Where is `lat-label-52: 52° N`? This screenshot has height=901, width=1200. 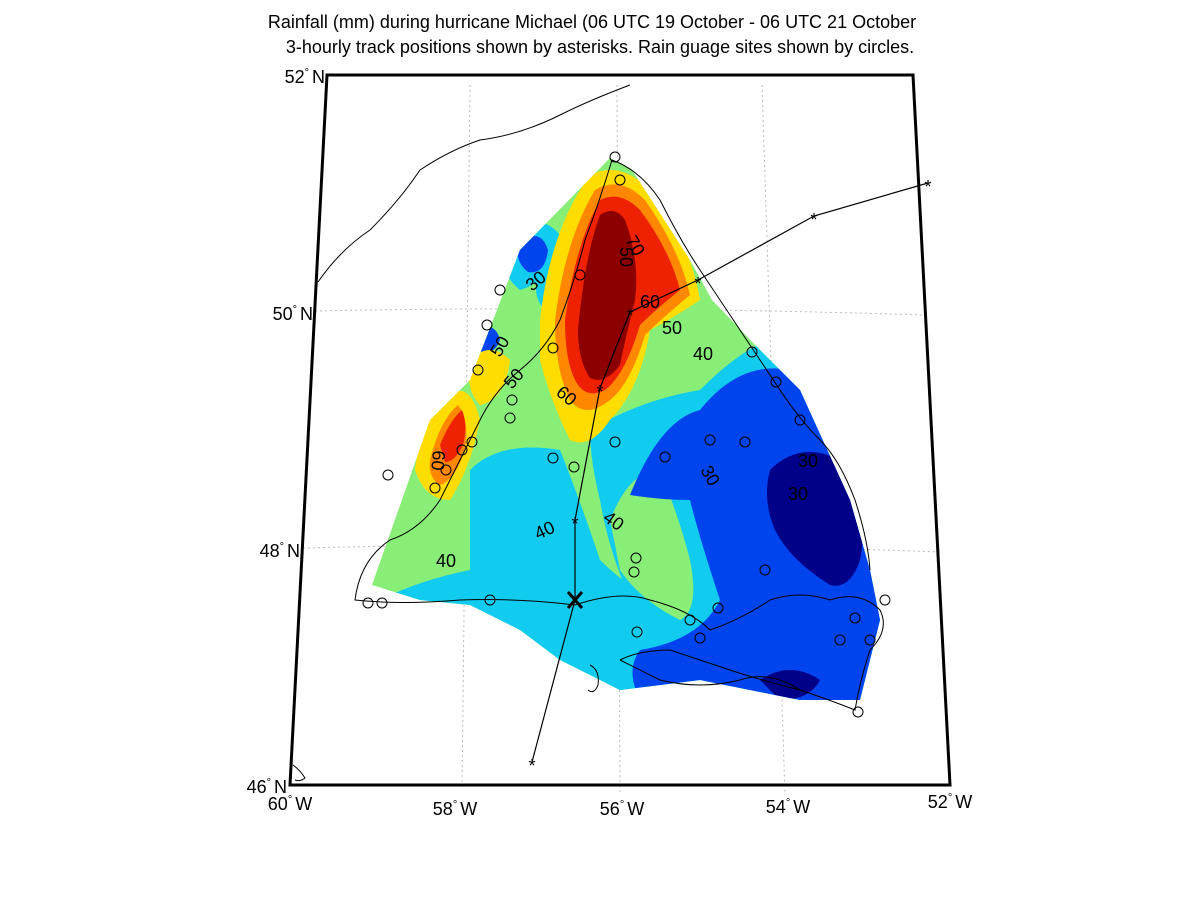 lat-label-52: 52° N is located at coordinates (305, 77).